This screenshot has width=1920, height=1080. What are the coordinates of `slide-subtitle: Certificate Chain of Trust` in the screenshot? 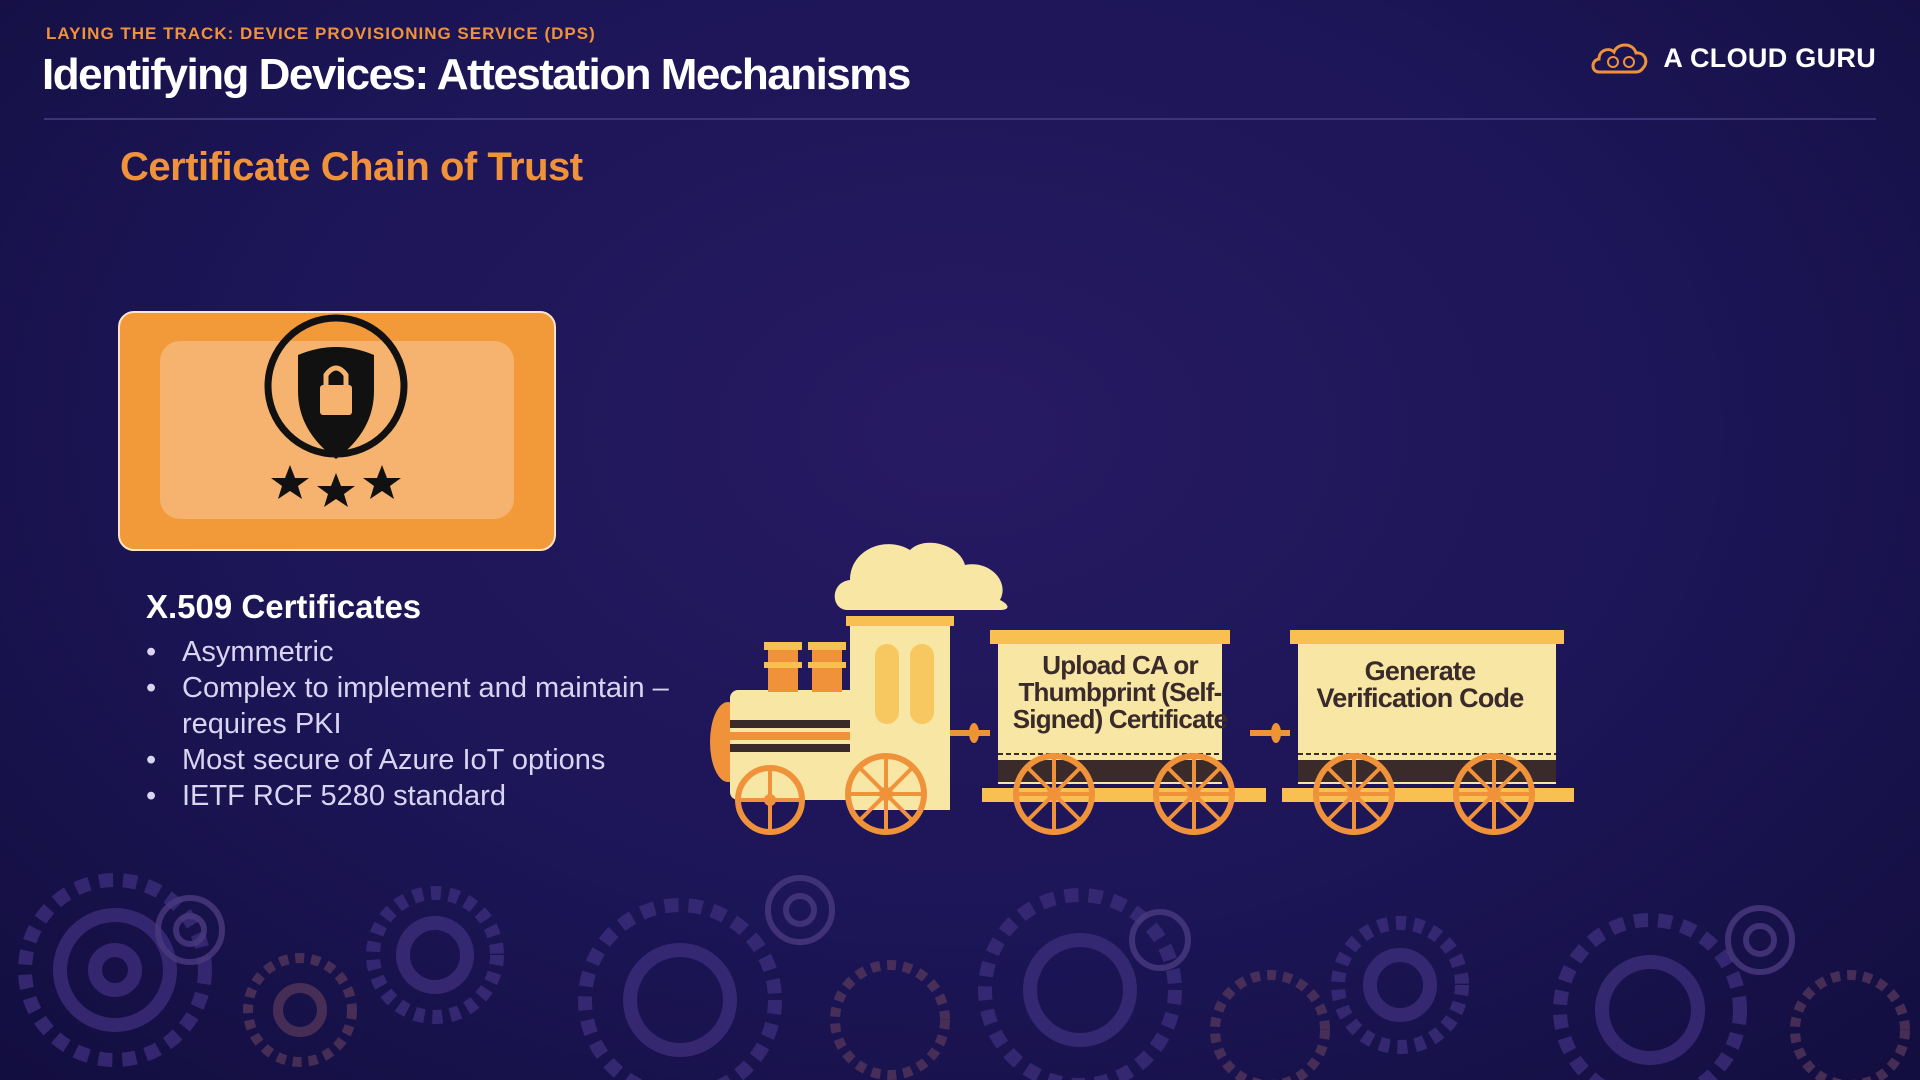 It's located at (351, 167).